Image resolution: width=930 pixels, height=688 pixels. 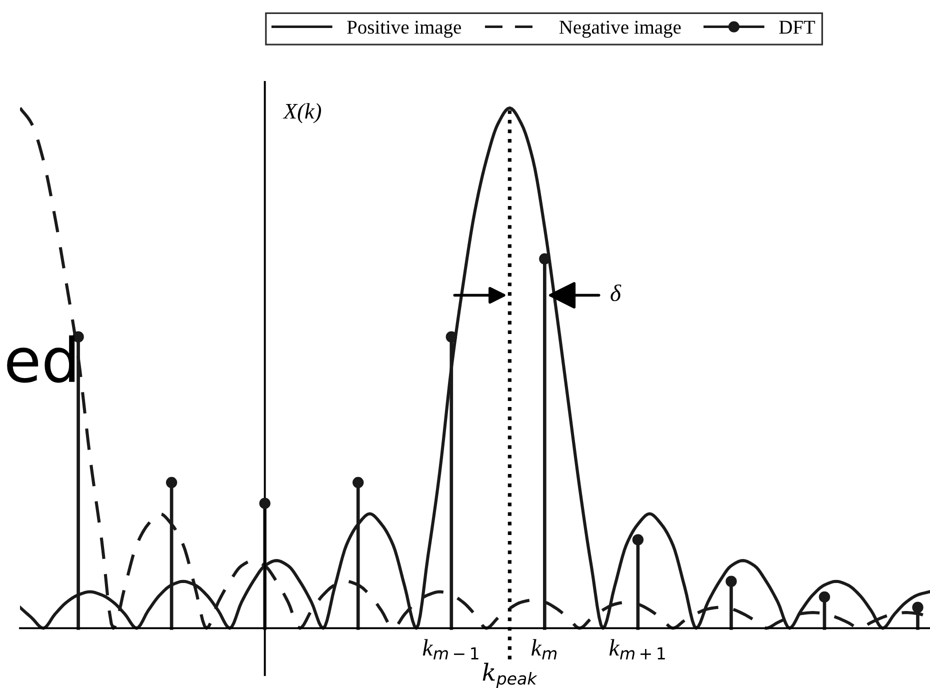 What do you see at coordinates (637, 649) in the screenshot?
I see `x-tick-label: k$_{m+1}$` at bounding box center [637, 649].